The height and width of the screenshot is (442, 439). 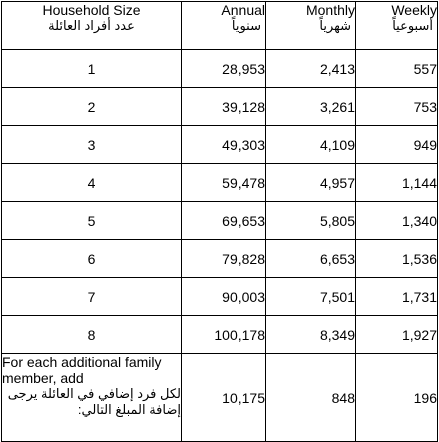 What do you see at coordinates (223, 182) in the screenshot?
I see `annual-cell: 59,478` at bounding box center [223, 182].